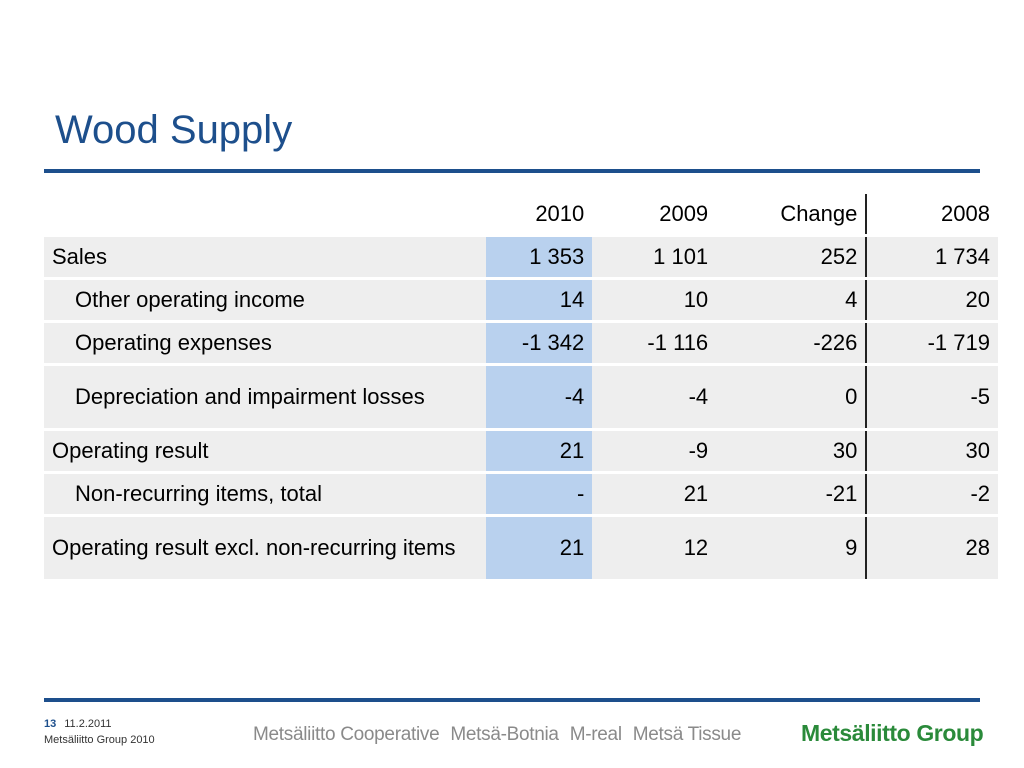 The width and height of the screenshot is (1024, 768). What do you see at coordinates (792, 396) in the screenshot?
I see `cell-change: 0` at bounding box center [792, 396].